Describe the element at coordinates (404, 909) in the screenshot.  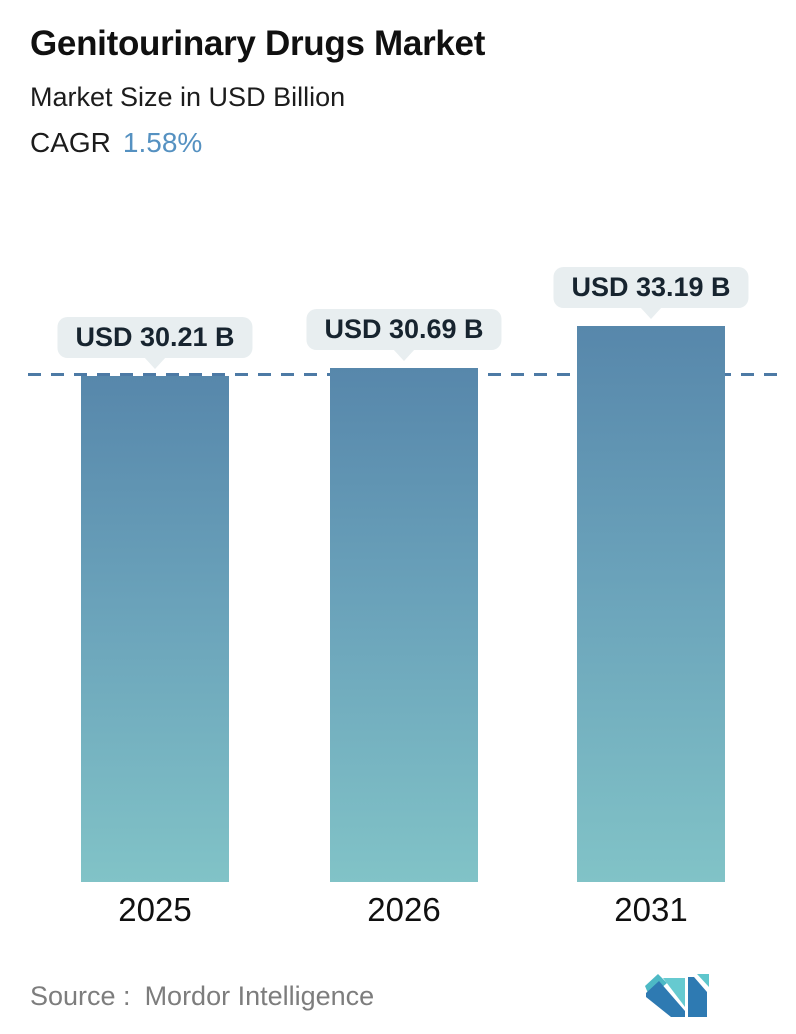
I see `x-axis-label: 2026` at that location.